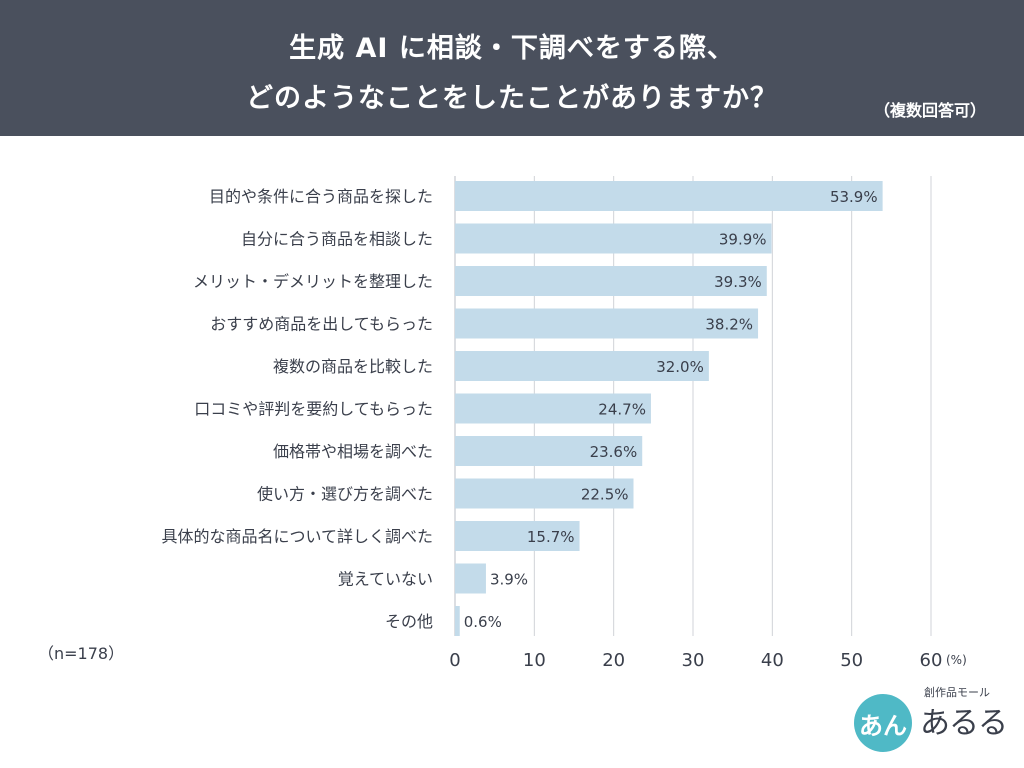  What do you see at coordinates (551, 537) in the screenshot?
I see `value-label: 15.7%` at bounding box center [551, 537].